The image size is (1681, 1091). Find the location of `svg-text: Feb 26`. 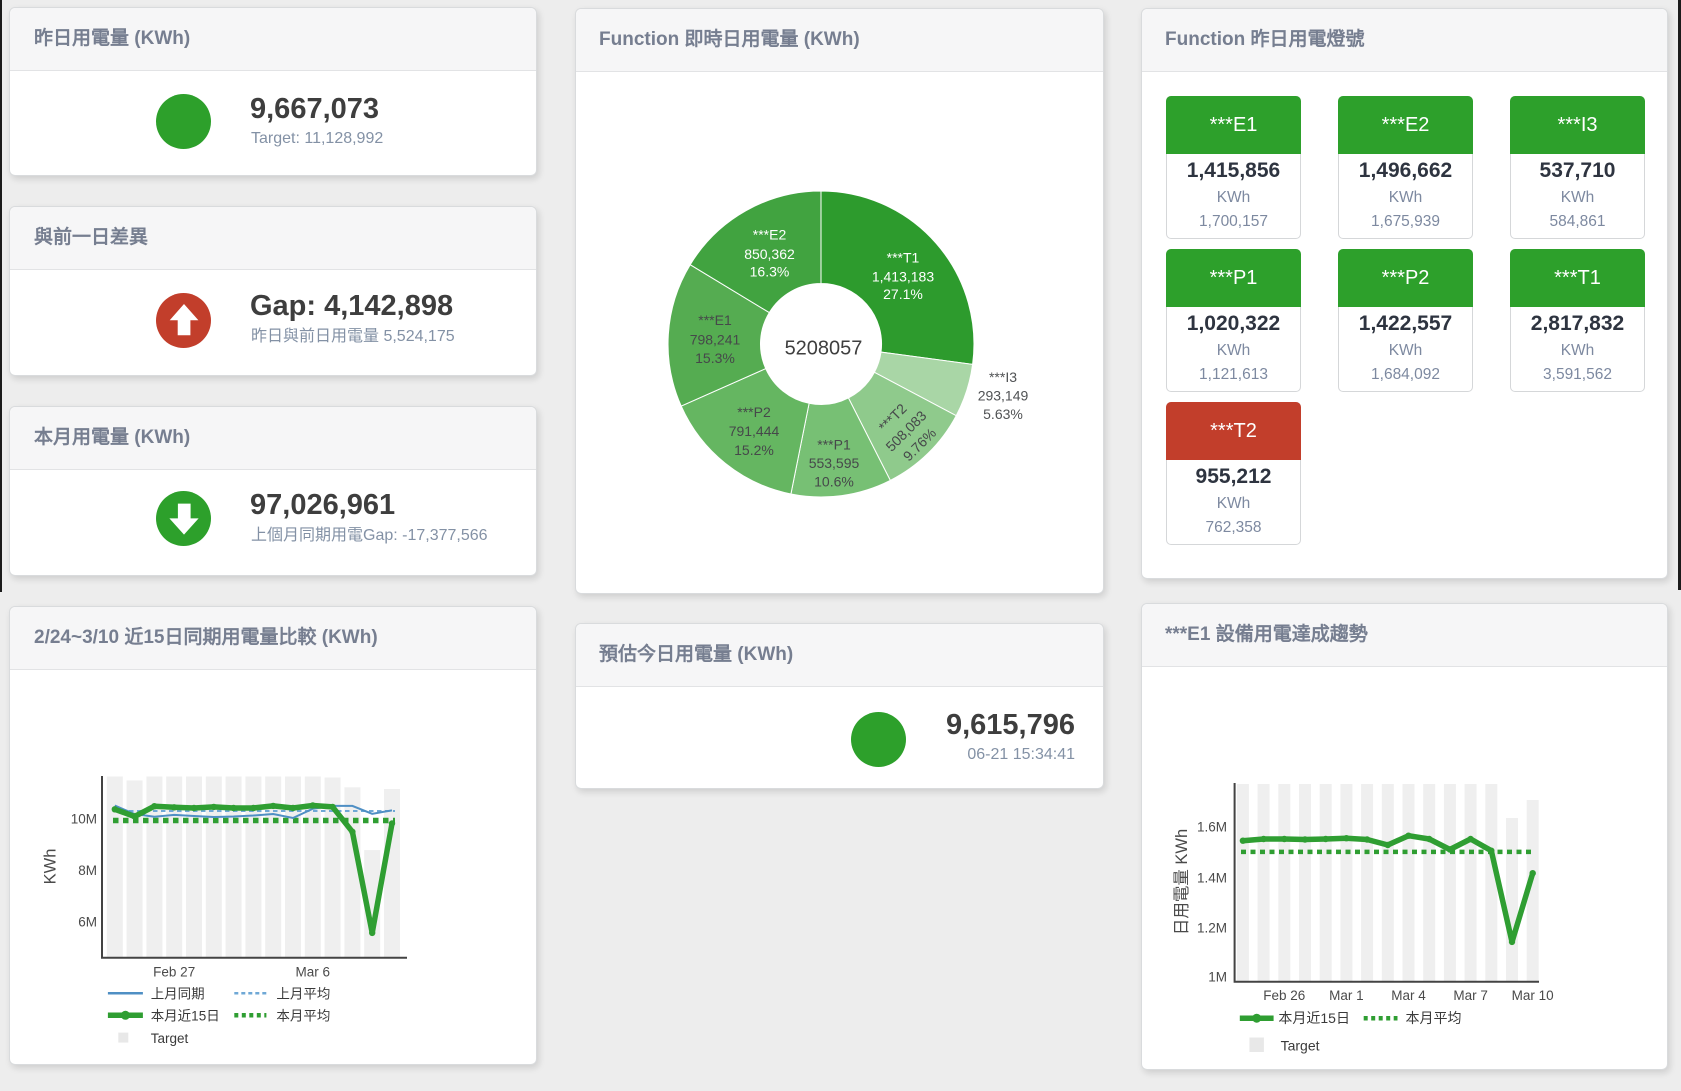

svg-text: Feb 26 is located at coordinates (1284, 995).